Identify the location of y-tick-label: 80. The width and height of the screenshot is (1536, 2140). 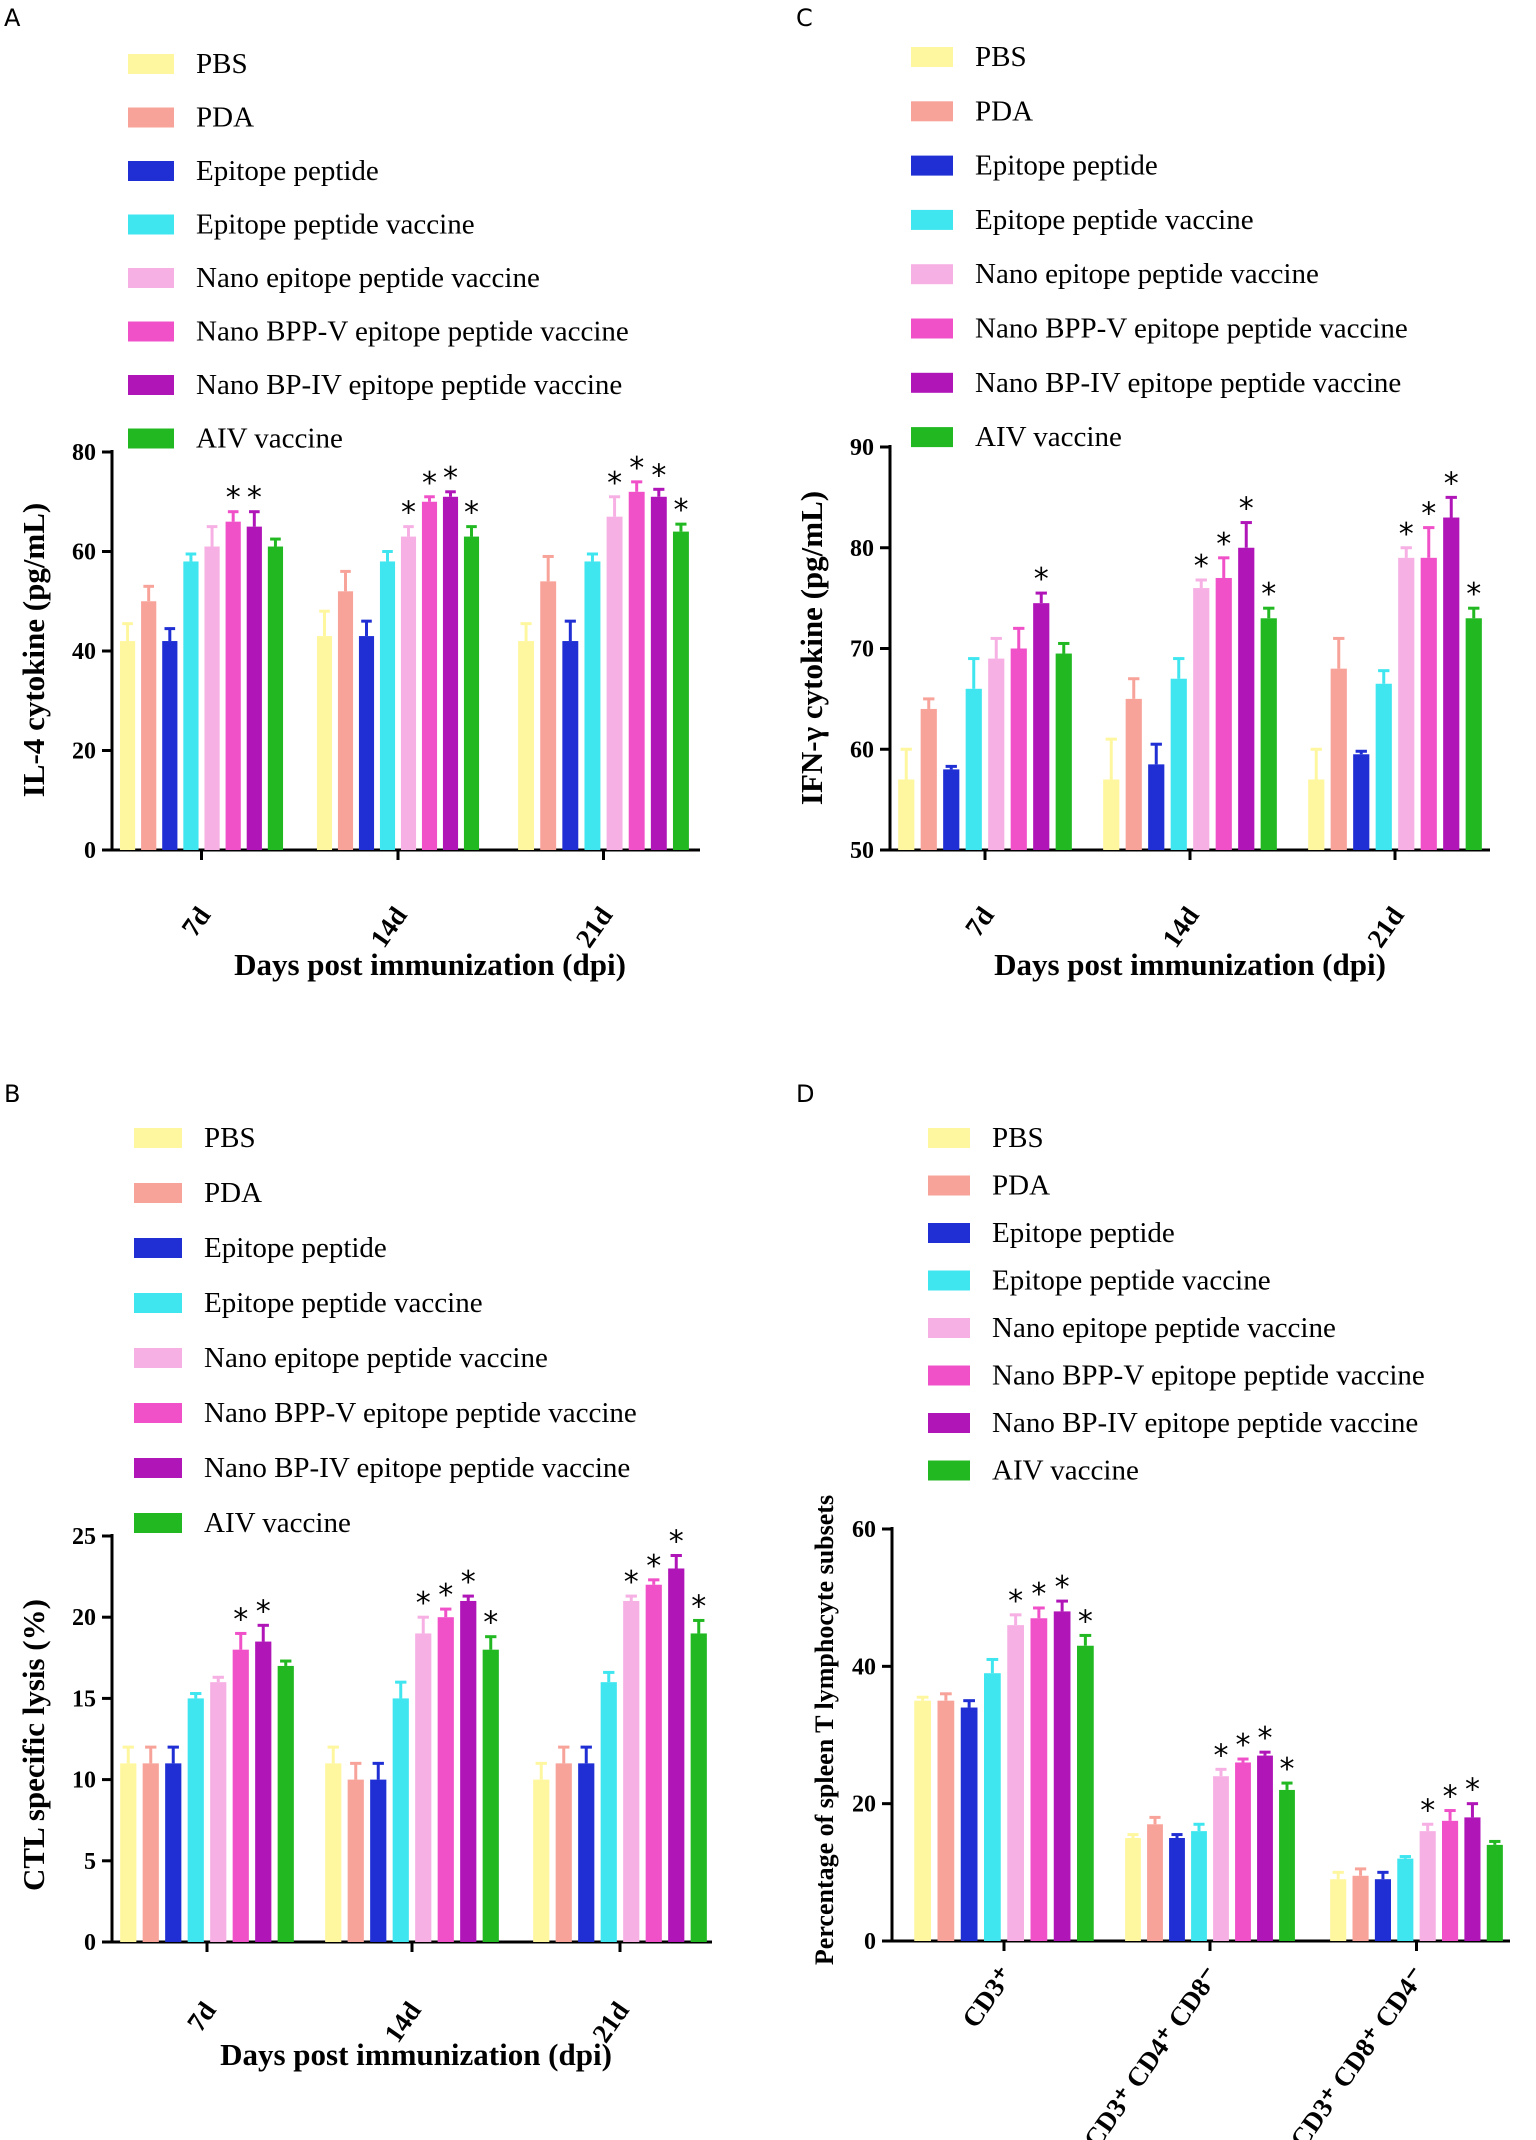
(862, 549).